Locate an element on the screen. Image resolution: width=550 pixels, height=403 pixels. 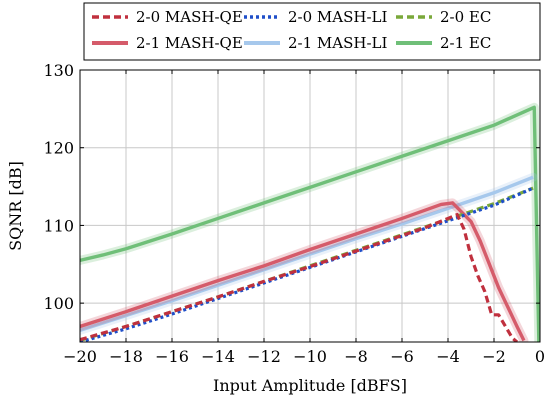
legend-label-2-0-mash-qe: 2-0 MASH-QE is located at coordinates (189, 17).